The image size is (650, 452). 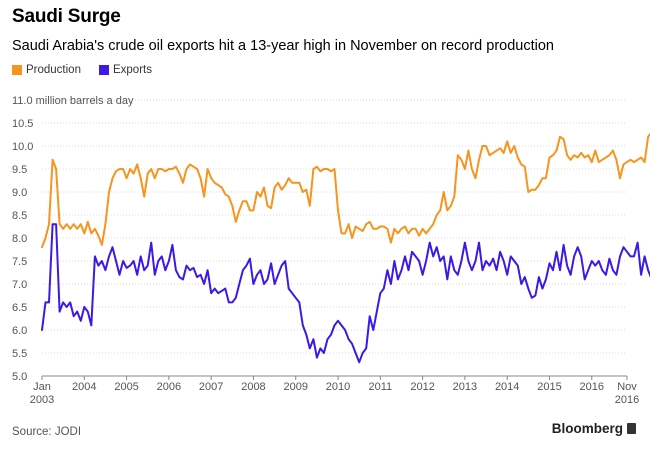 What do you see at coordinates (19, 262) in the screenshot?
I see `y-tick-label: 7.5` at bounding box center [19, 262].